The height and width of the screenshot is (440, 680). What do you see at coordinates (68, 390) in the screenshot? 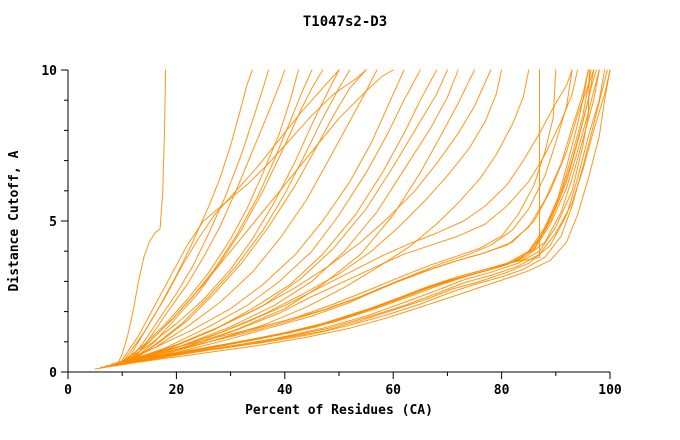
I see `x-tick-label: 0` at bounding box center [68, 390].